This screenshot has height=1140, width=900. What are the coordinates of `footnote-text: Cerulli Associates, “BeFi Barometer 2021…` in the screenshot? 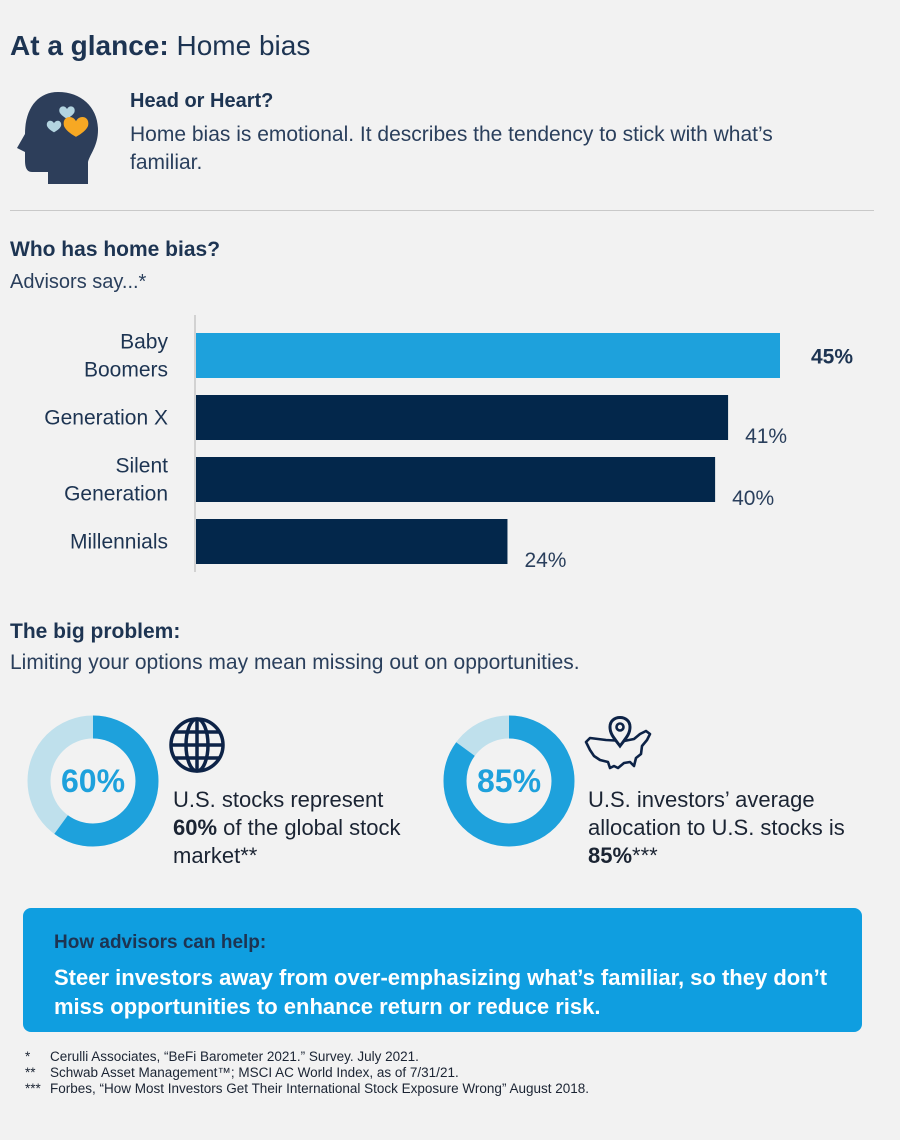 It's located at (234, 1056).